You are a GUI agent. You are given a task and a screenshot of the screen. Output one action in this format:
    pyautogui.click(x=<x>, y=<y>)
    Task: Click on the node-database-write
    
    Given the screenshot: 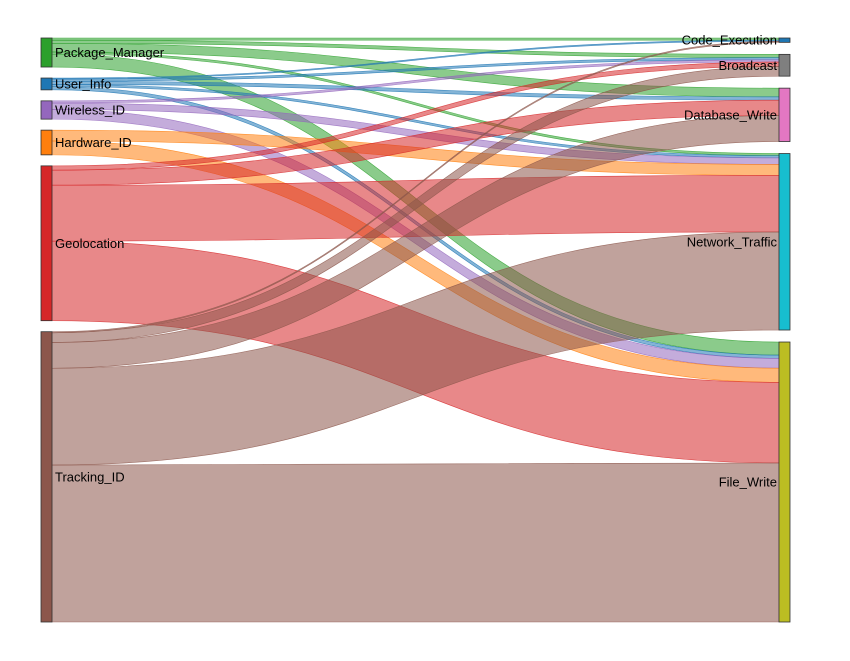 What is the action you would take?
    pyautogui.click(x=784, y=114)
    